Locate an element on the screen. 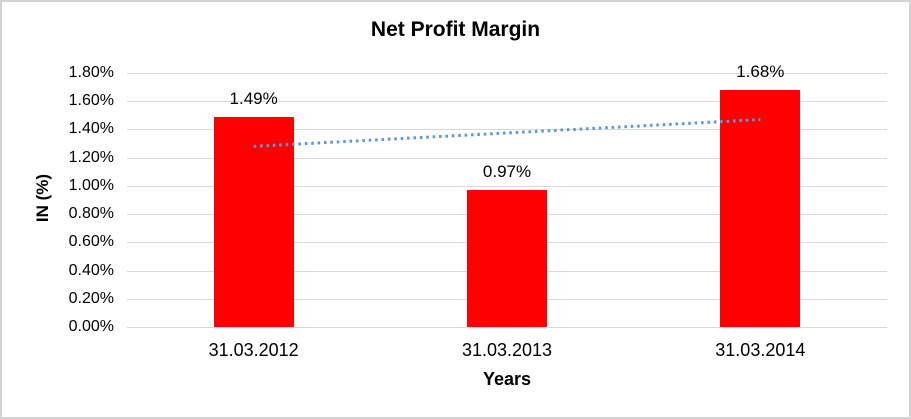 This screenshot has height=419, width=911. y-tick-label: 1.60% is located at coordinates (91, 101).